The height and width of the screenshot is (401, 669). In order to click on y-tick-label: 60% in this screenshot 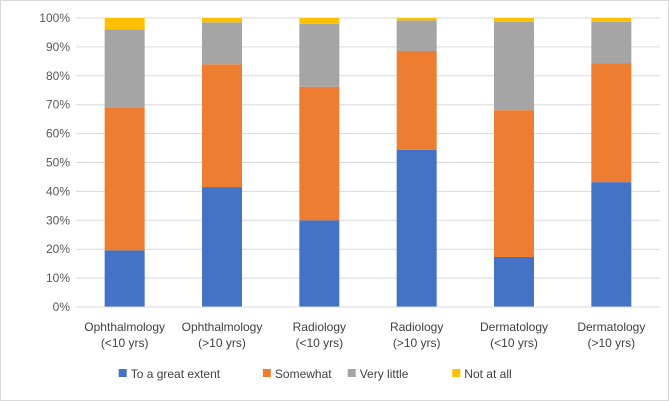, I will do `click(58, 134)`.